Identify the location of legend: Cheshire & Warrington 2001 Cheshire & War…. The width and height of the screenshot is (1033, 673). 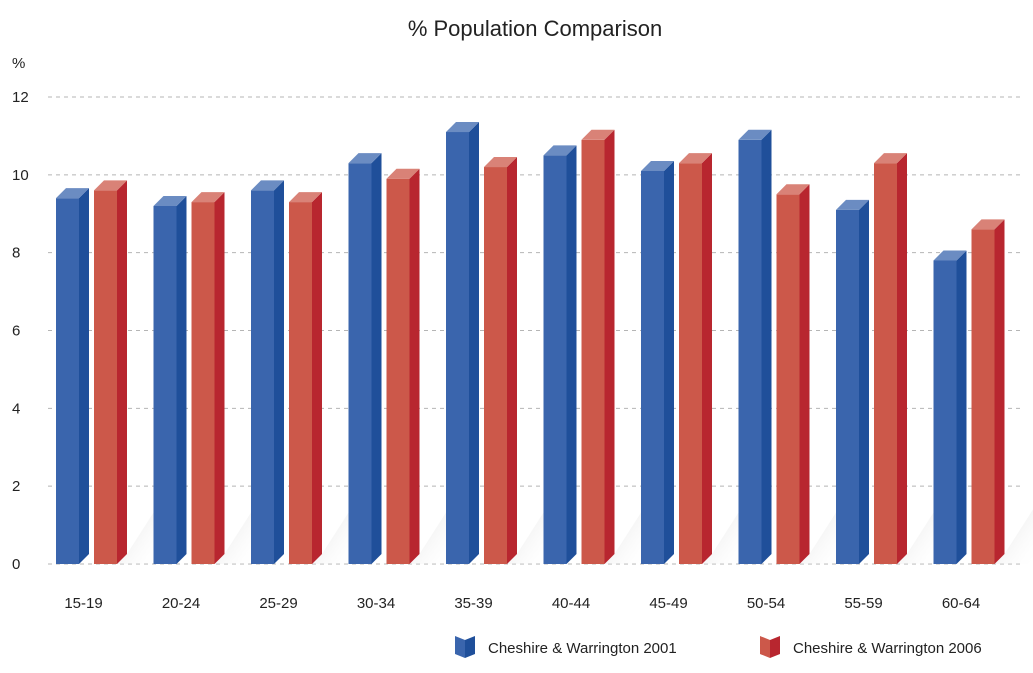
(718, 647).